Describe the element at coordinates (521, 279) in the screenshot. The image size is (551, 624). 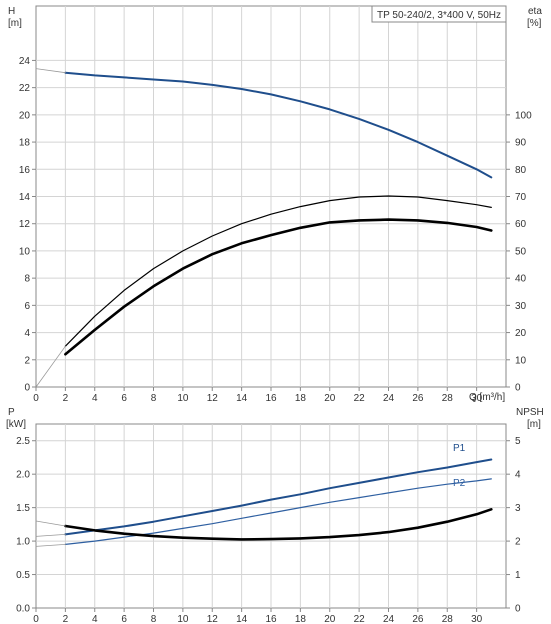
I see `y-right-tick-label: 40` at that location.